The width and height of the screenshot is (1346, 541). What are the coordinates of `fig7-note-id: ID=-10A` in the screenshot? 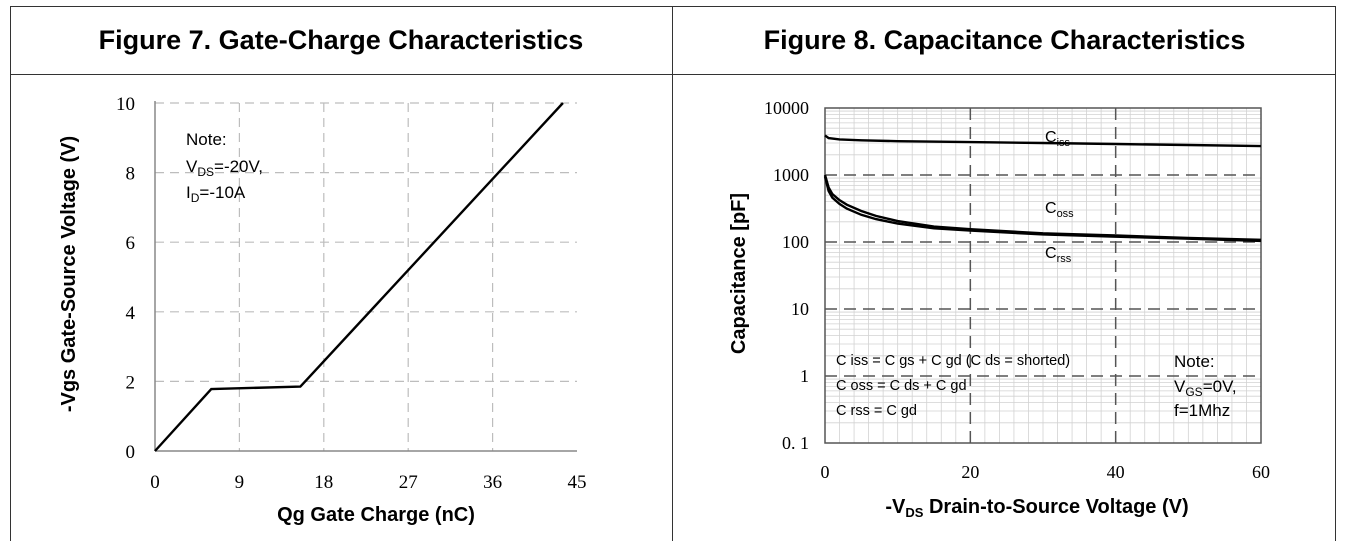 It's located at (216, 194).